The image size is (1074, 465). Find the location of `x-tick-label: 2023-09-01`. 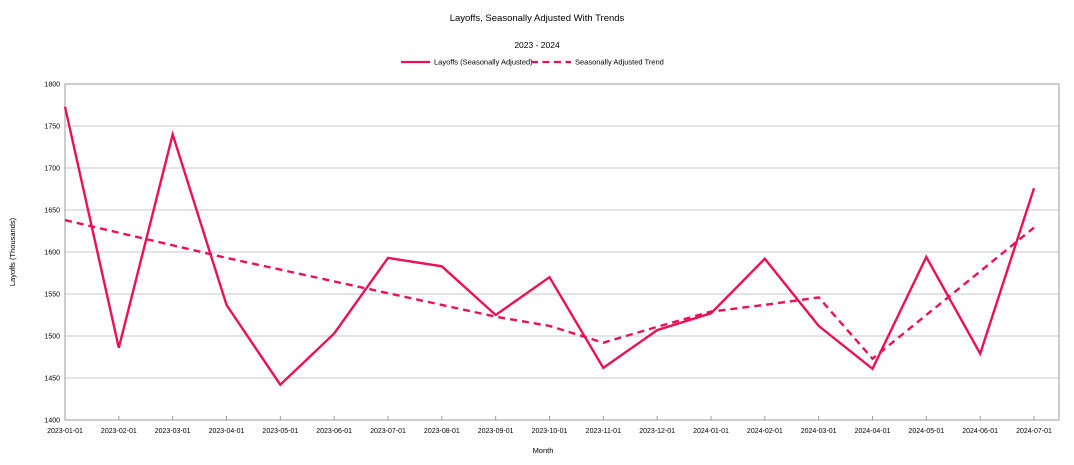

x-tick-label: 2023-09-01 is located at coordinates (496, 431).